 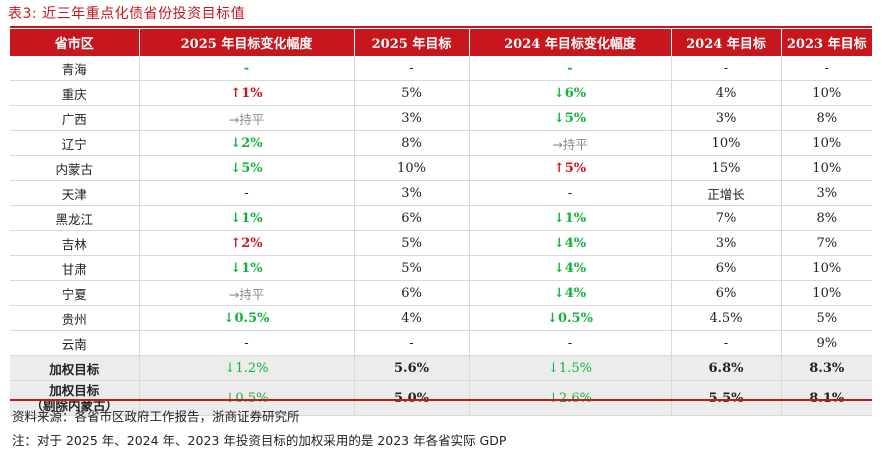 What do you see at coordinates (826, 243) in the screenshot?
I see `t2023-cell: 7%` at bounding box center [826, 243].